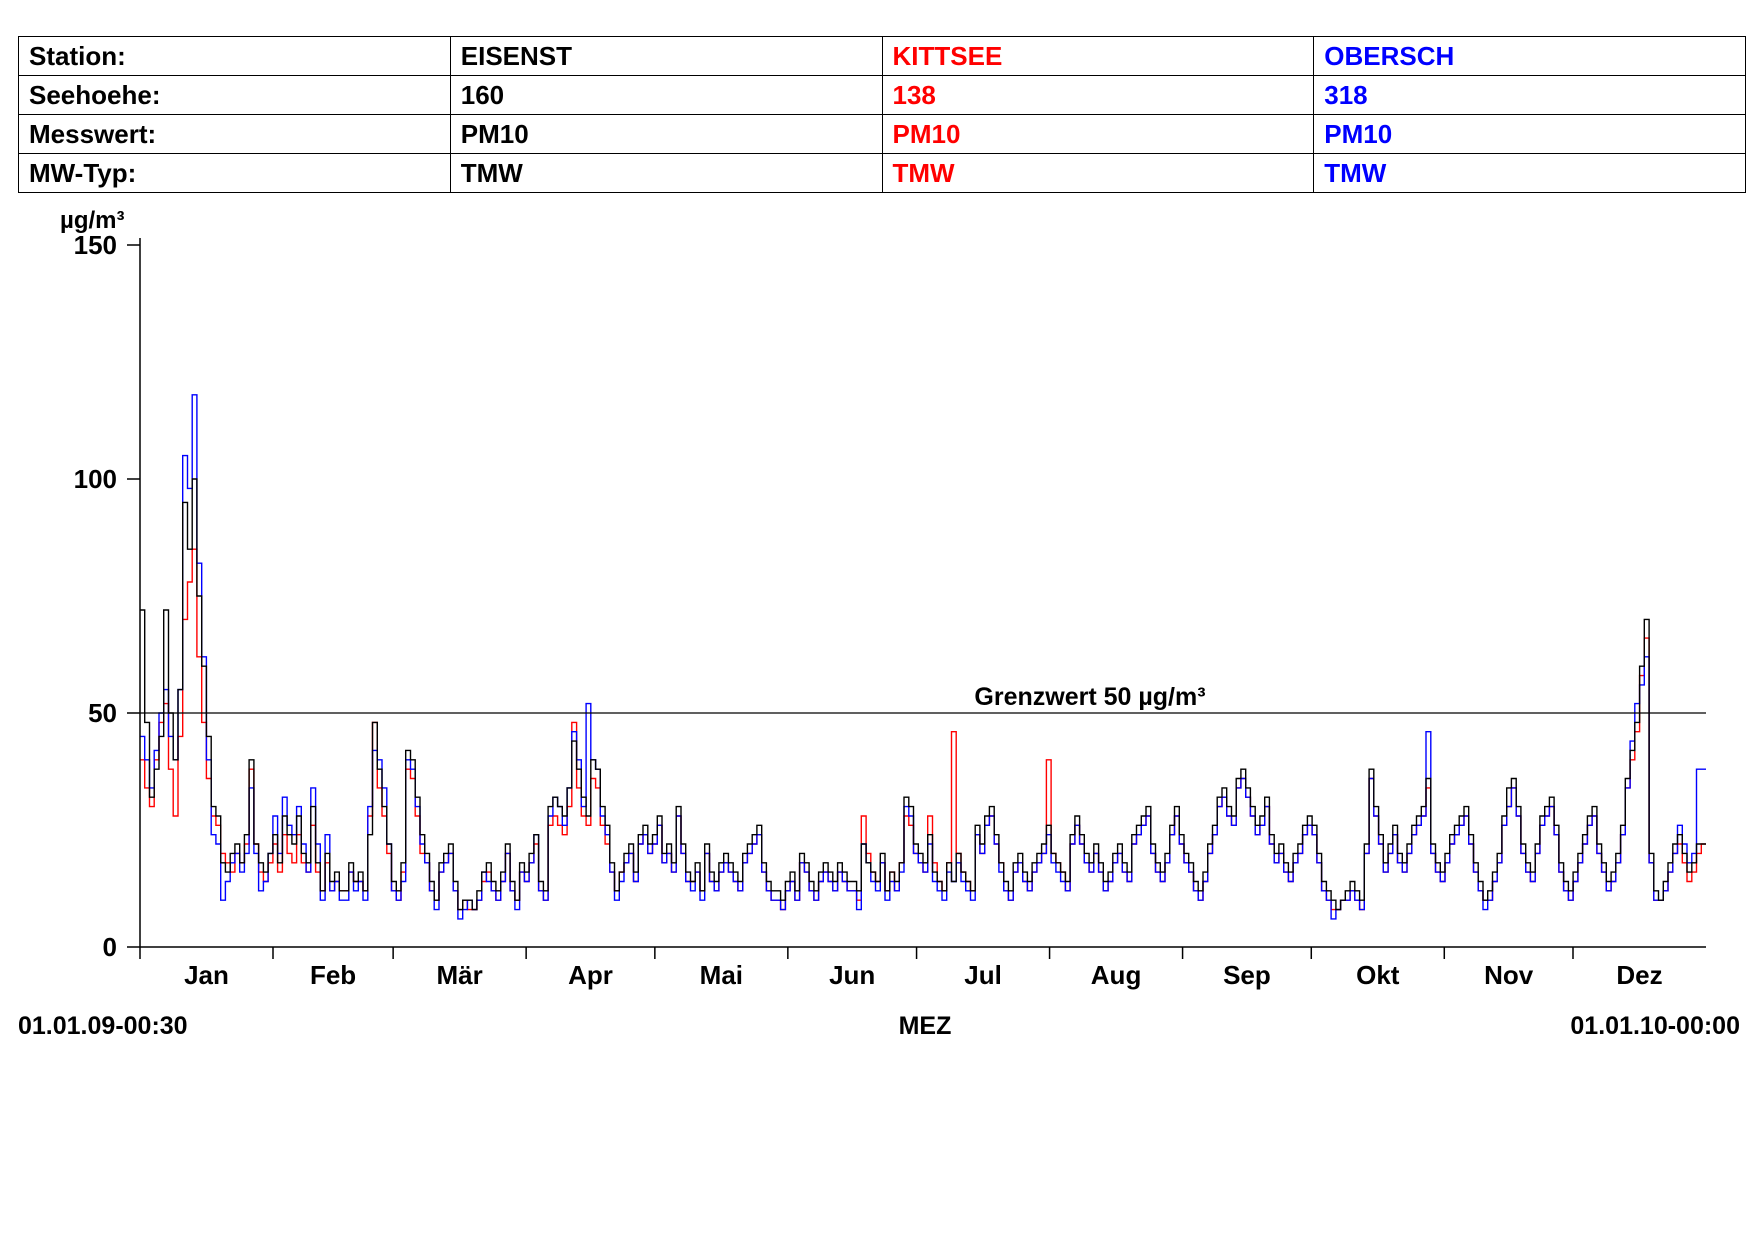 Image resolution: width=1754 pixels, height=1240 pixels. Describe the element at coordinates (110, 947) in the screenshot. I see `y-tick-label: 0` at that location.